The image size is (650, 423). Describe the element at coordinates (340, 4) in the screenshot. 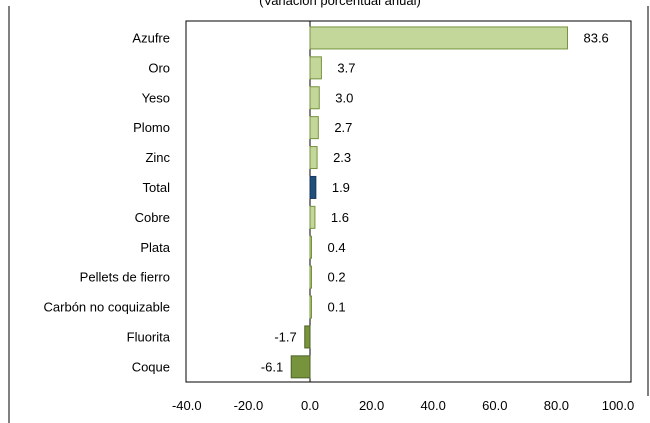

I see `chart-title: (Variación porcentual anual)` at that location.